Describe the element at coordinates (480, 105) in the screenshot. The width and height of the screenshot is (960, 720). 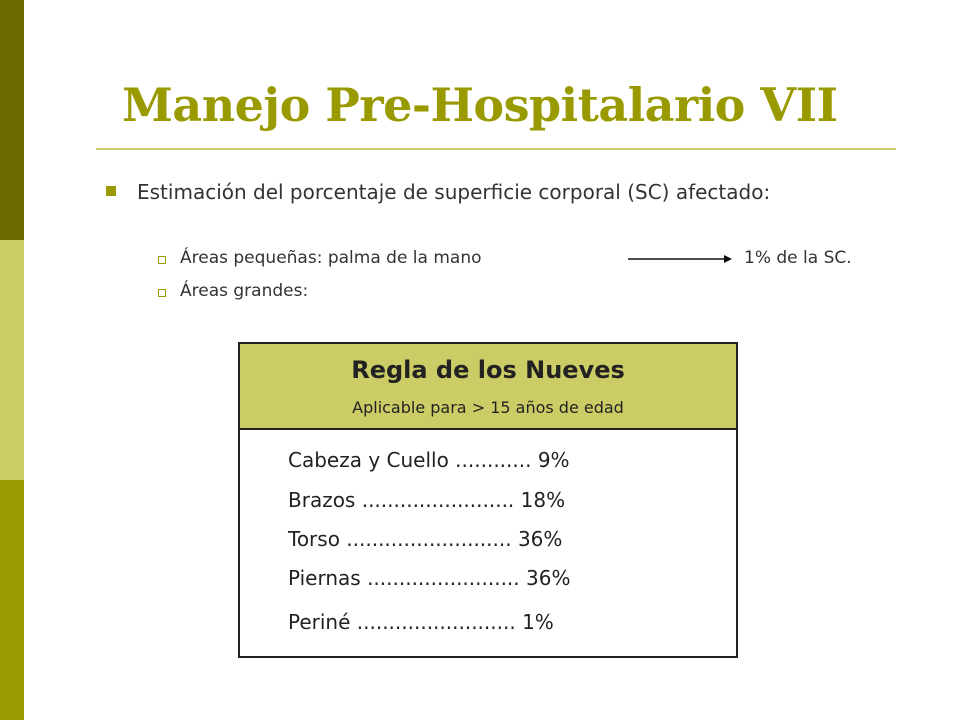
I see `slide-title: Manejo Pre-Hospitalario VII` at that location.